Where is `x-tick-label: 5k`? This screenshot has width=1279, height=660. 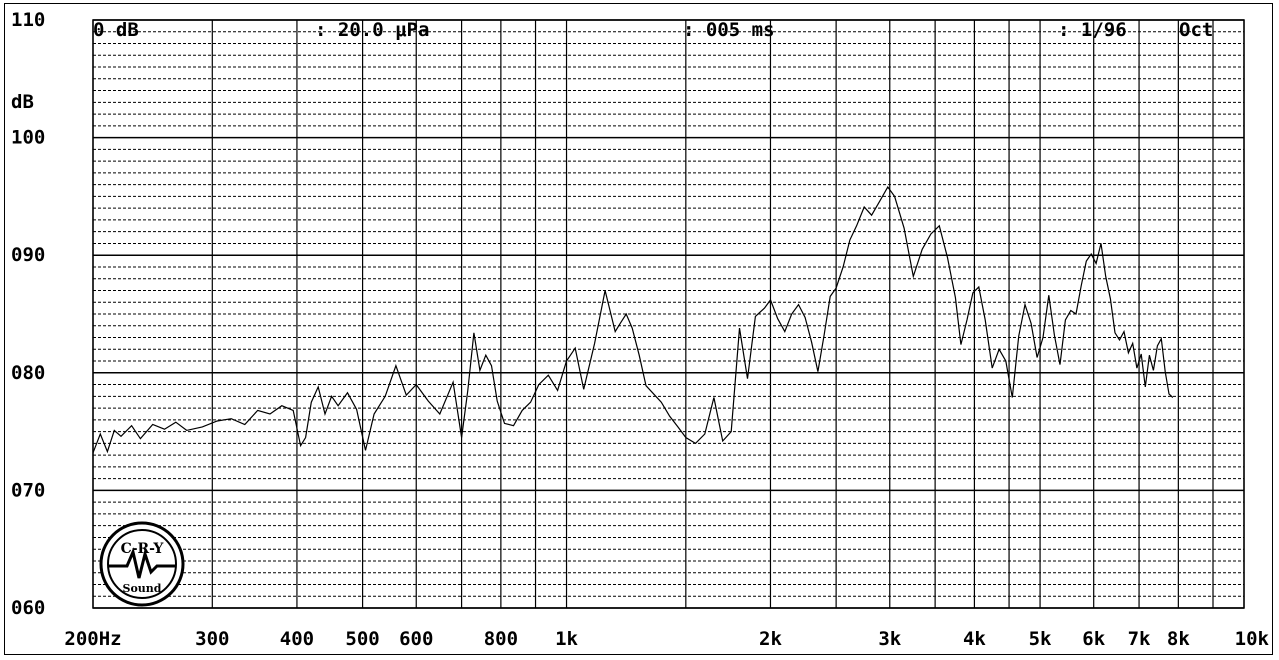
x-tick-label: 5k is located at coordinates (1040, 639).